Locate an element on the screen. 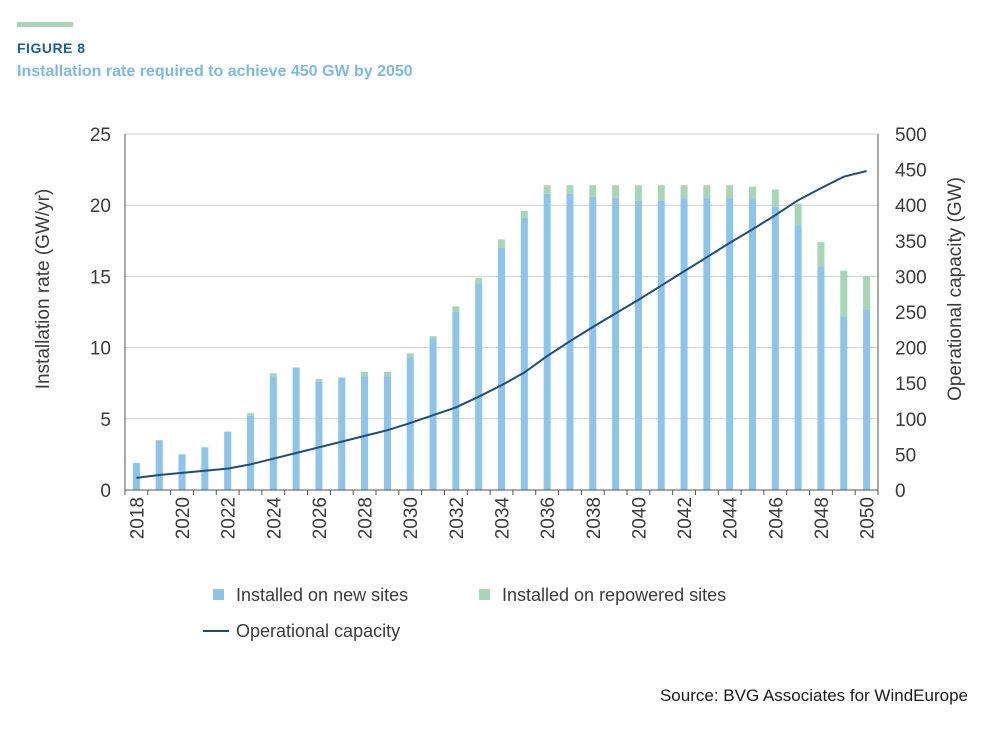 The image size is (1000, 735). y2-tick-label: 450 is located at coordinates (911, 171).